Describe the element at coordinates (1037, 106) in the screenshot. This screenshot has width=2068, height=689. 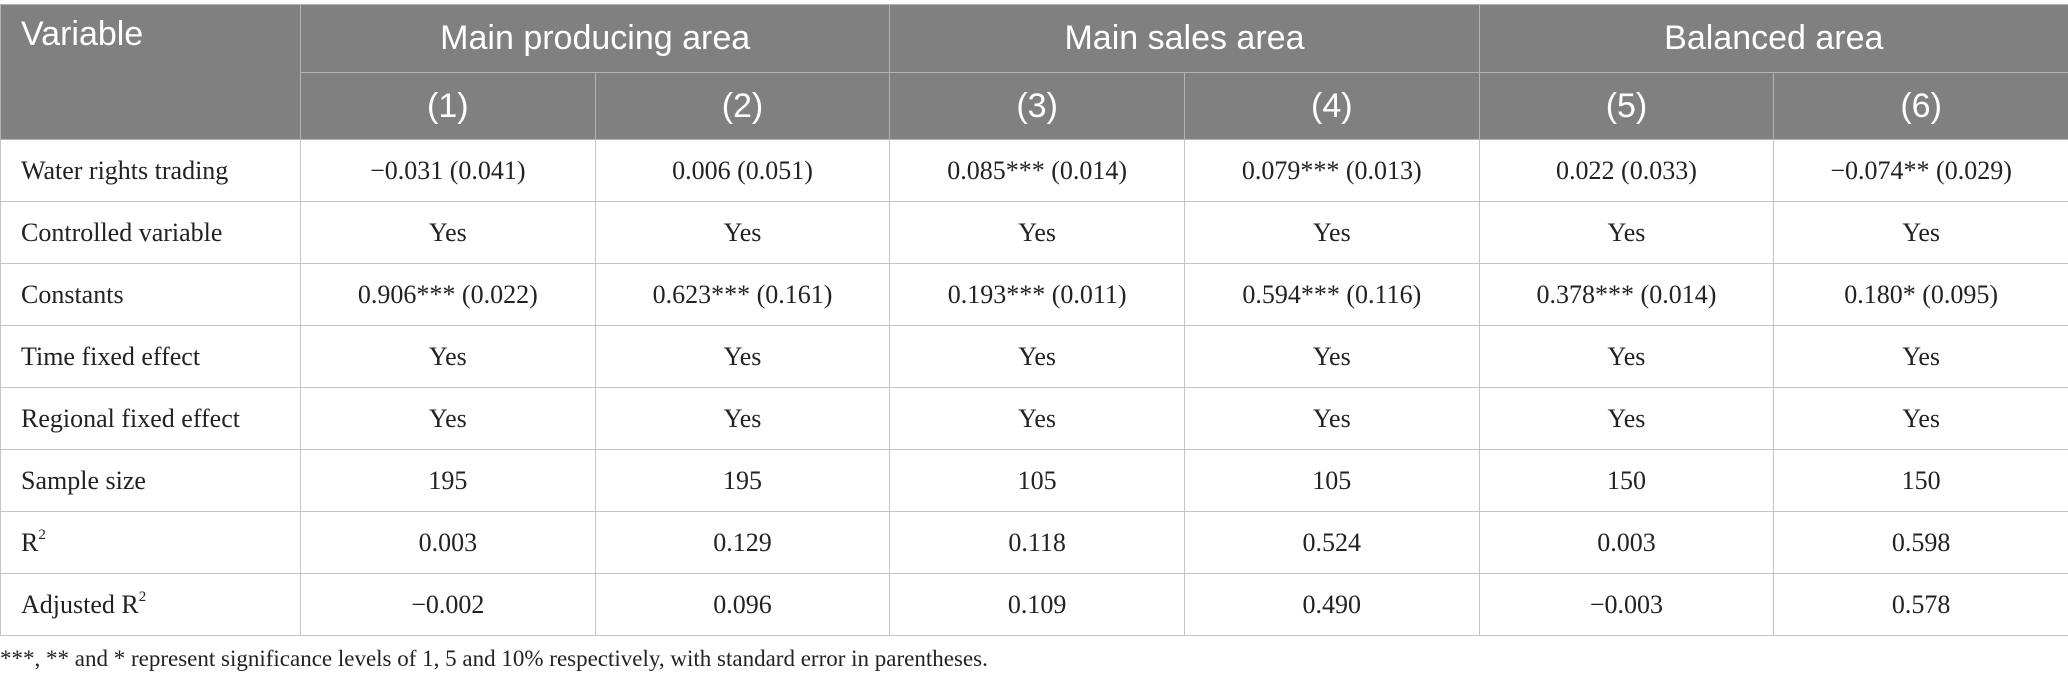
I see `header-column-3: (3)` at that location.